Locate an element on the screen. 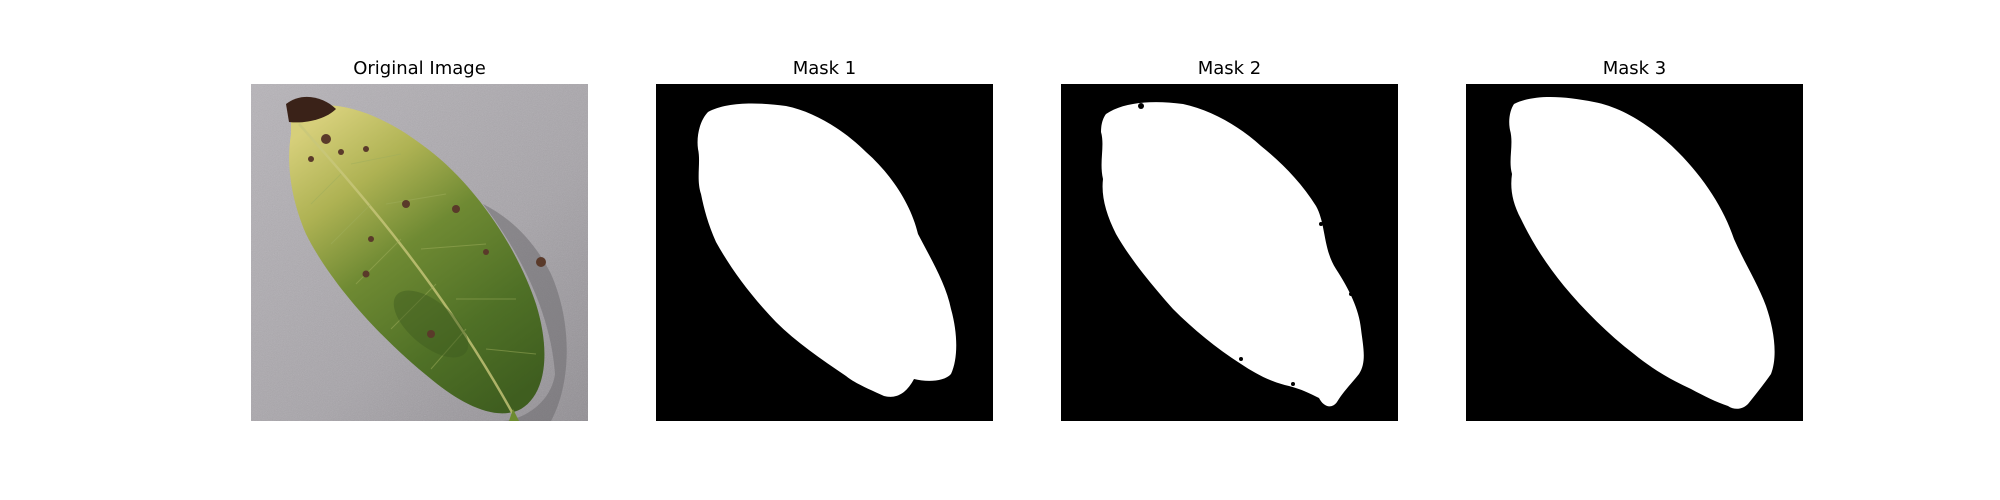 This screenshot has width=2000, height=500. mask-2-panel is located at coordinates (1229, 252).